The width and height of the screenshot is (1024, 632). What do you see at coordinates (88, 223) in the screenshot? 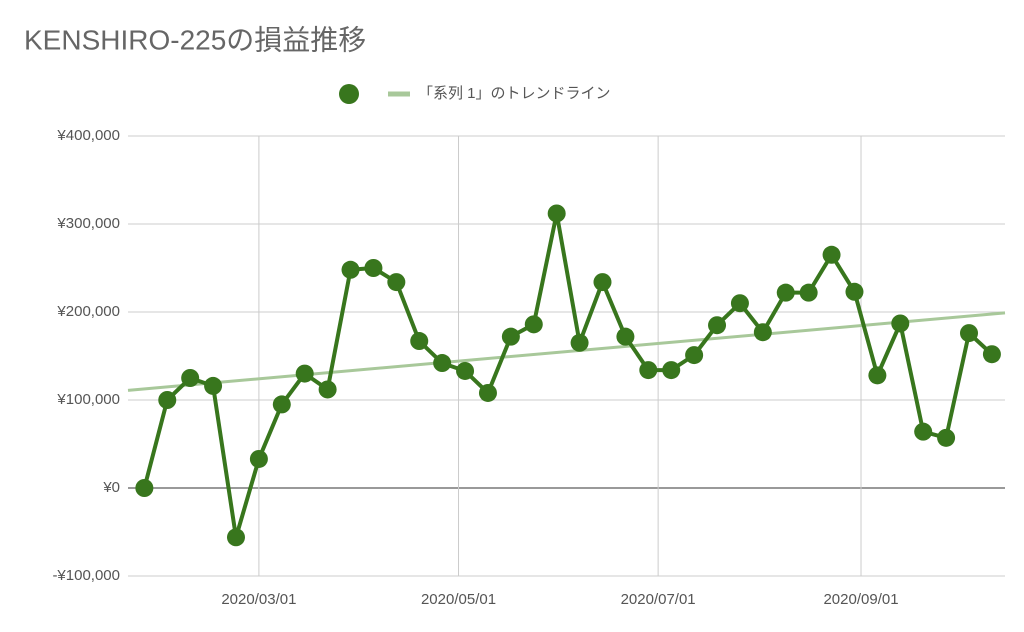
I see `y-tick-label: ¥300,000` at bounding box center [88, 223].